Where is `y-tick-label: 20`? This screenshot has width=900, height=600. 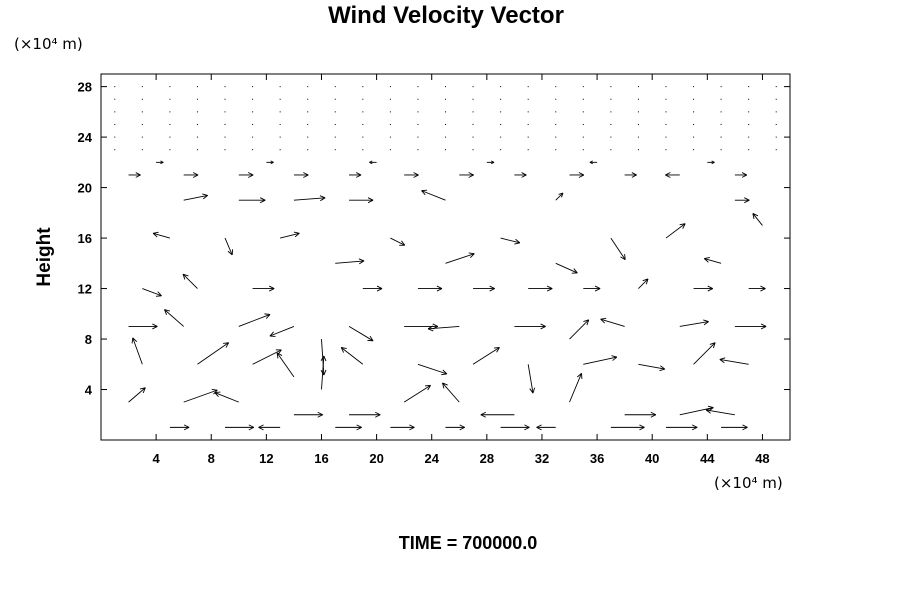
y-tick-label: 20 is located at coordinates (85, 188).